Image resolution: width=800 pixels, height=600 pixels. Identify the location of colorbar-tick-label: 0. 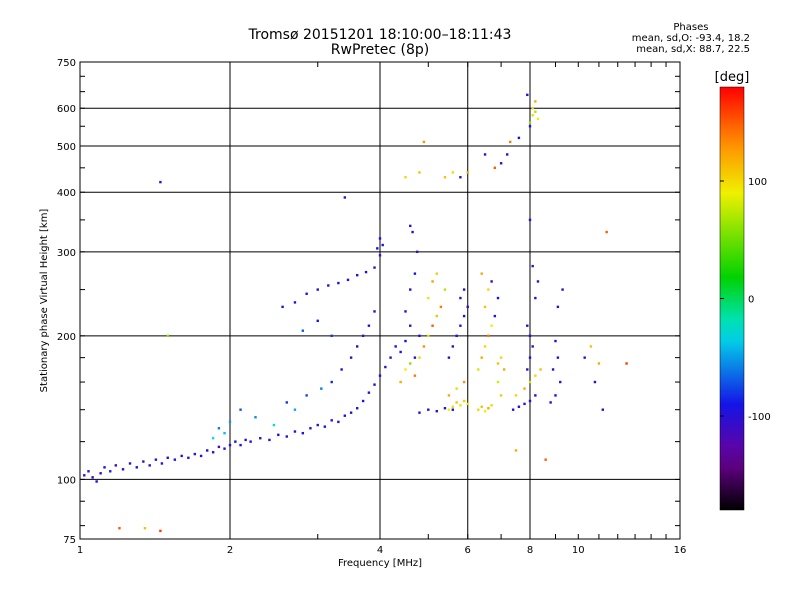
(751, 300).